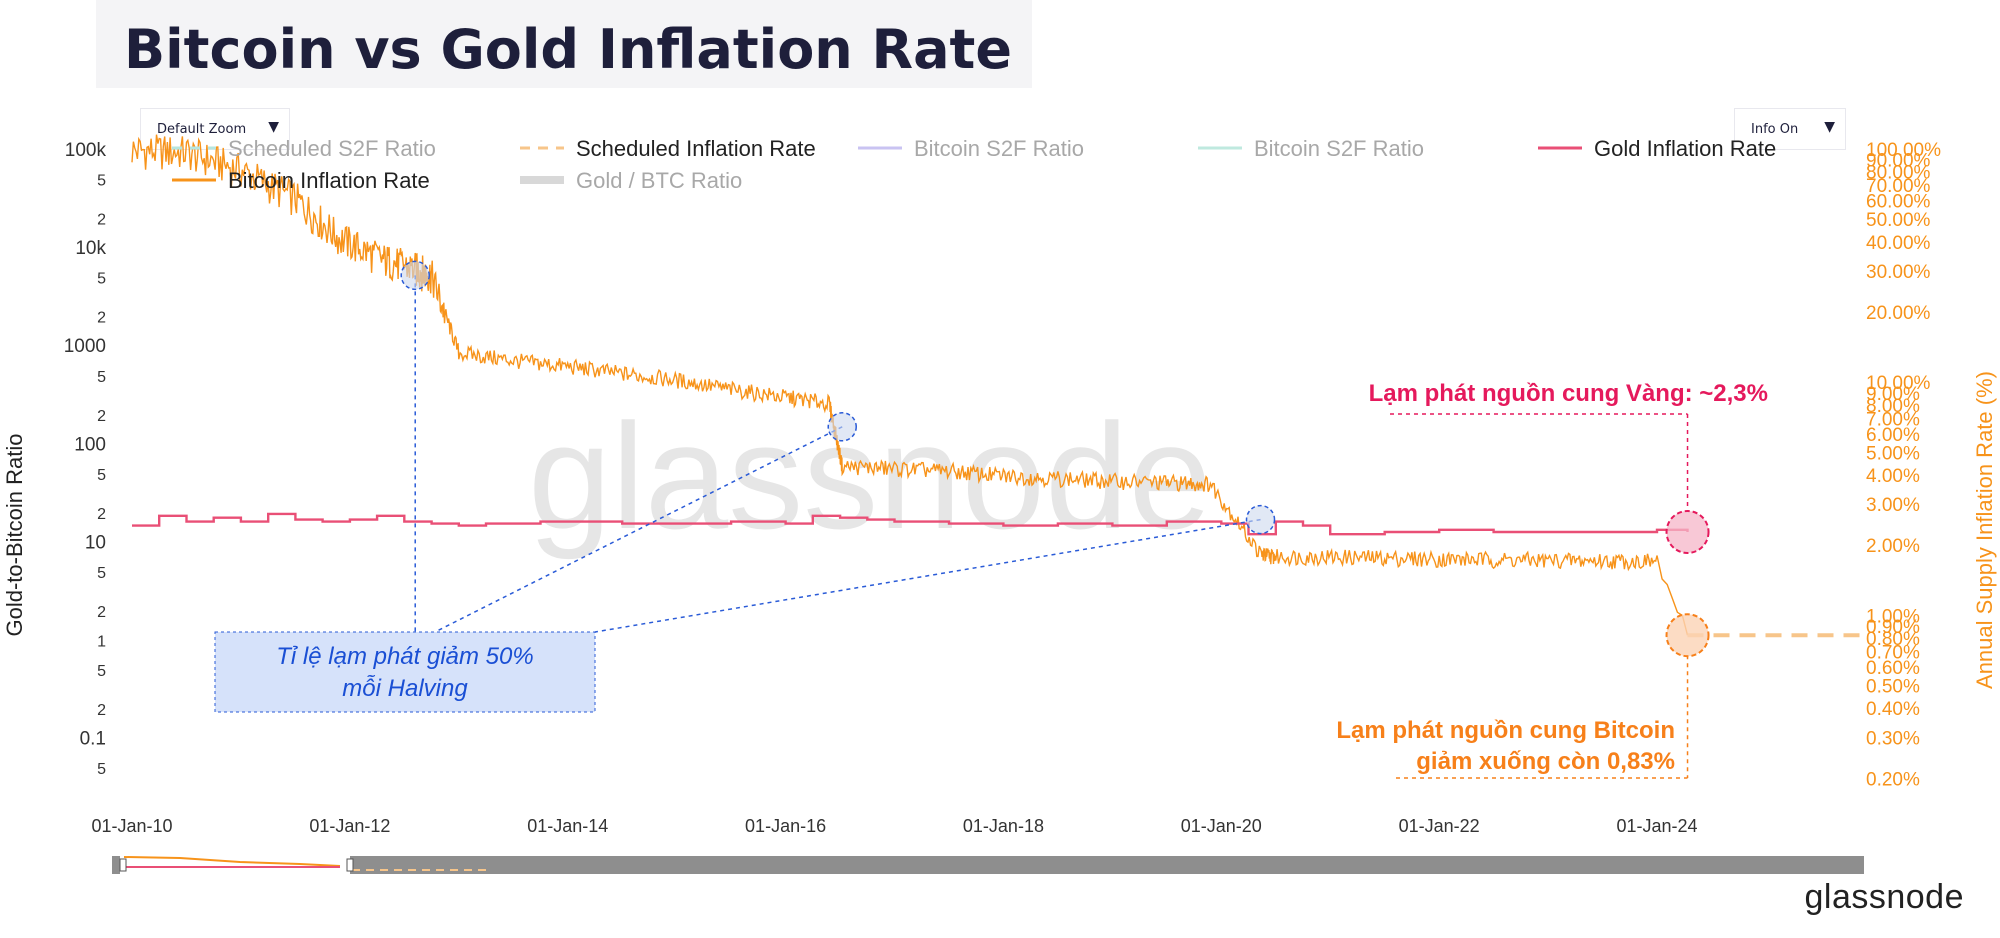 Image resolution: width=2000 pixels, height=938 pixels. Describe the element at coordinates (1687, 635) in the screenshot. I see `btc-endpoint-marker` at that location.